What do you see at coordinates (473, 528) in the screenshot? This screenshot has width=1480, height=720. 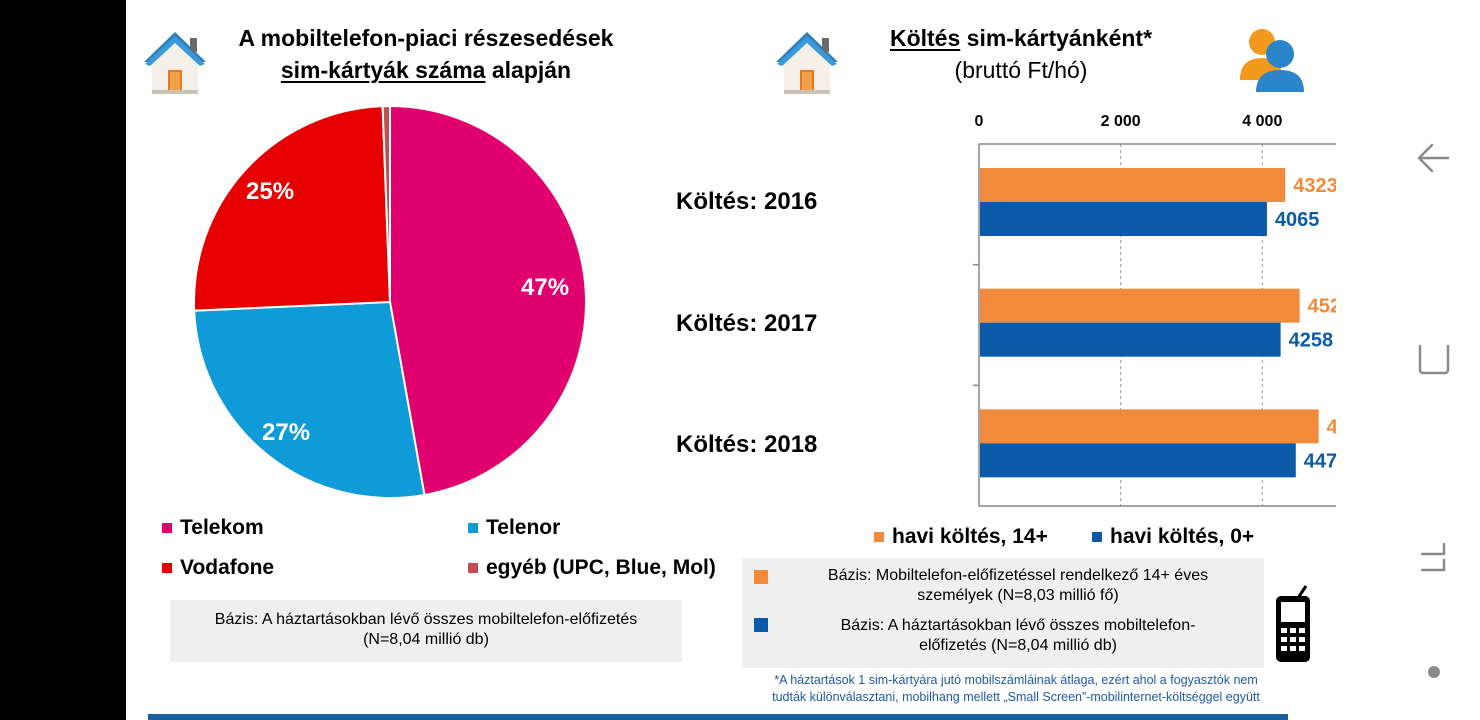 I see `legend-swatch-telenor` at bounding box center [473, 528].